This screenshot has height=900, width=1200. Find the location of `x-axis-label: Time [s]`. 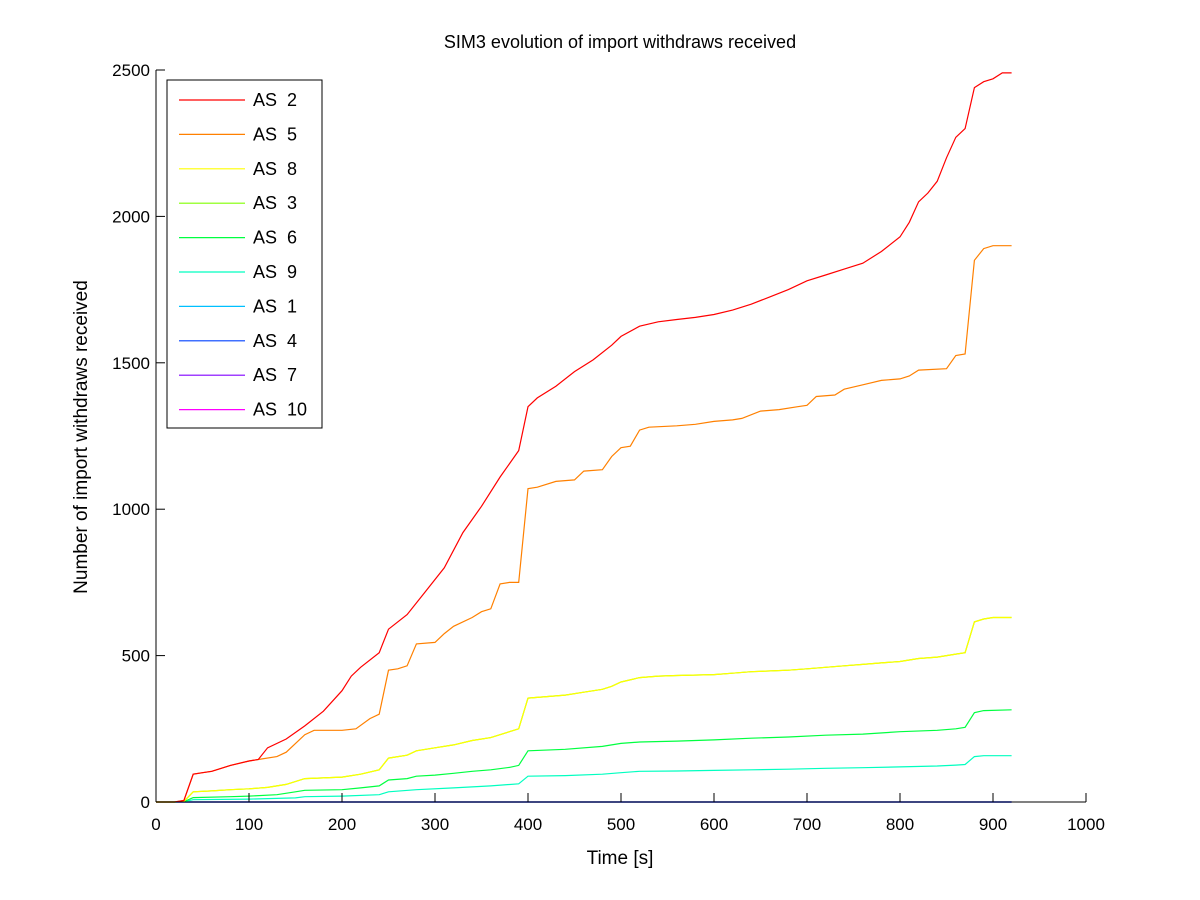

x-axis-label: Time [s] is located at coordinates (620, 858).